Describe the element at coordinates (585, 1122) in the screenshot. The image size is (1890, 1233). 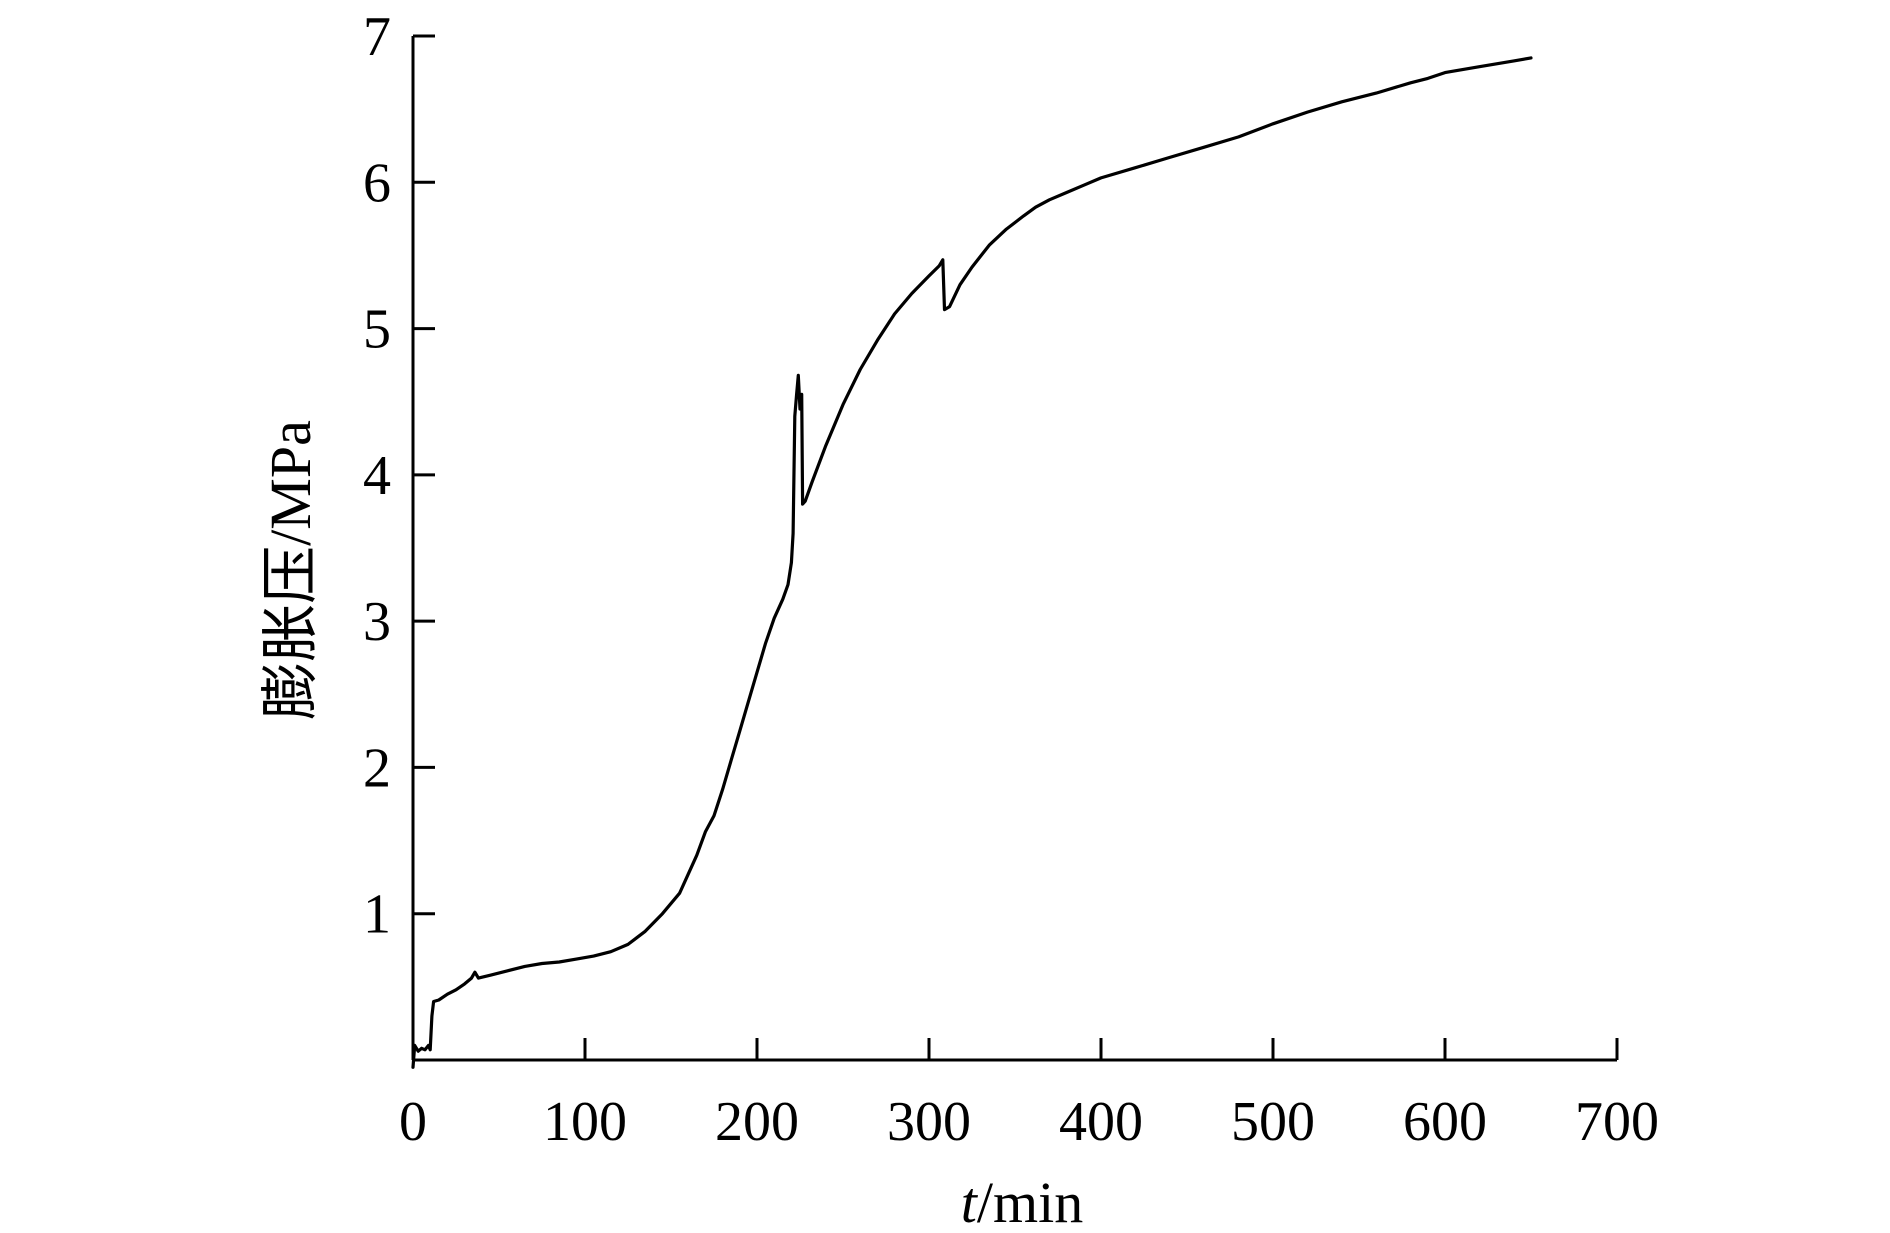
I see `x-tick-label: 100` at that location.